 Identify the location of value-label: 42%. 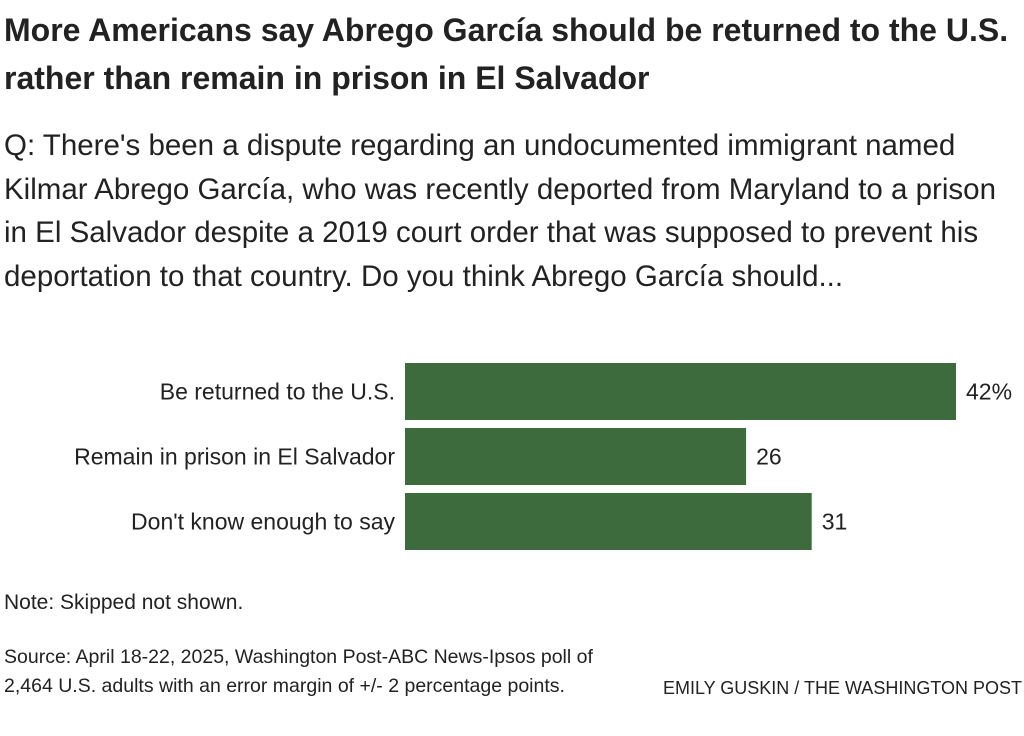
(989, 392).